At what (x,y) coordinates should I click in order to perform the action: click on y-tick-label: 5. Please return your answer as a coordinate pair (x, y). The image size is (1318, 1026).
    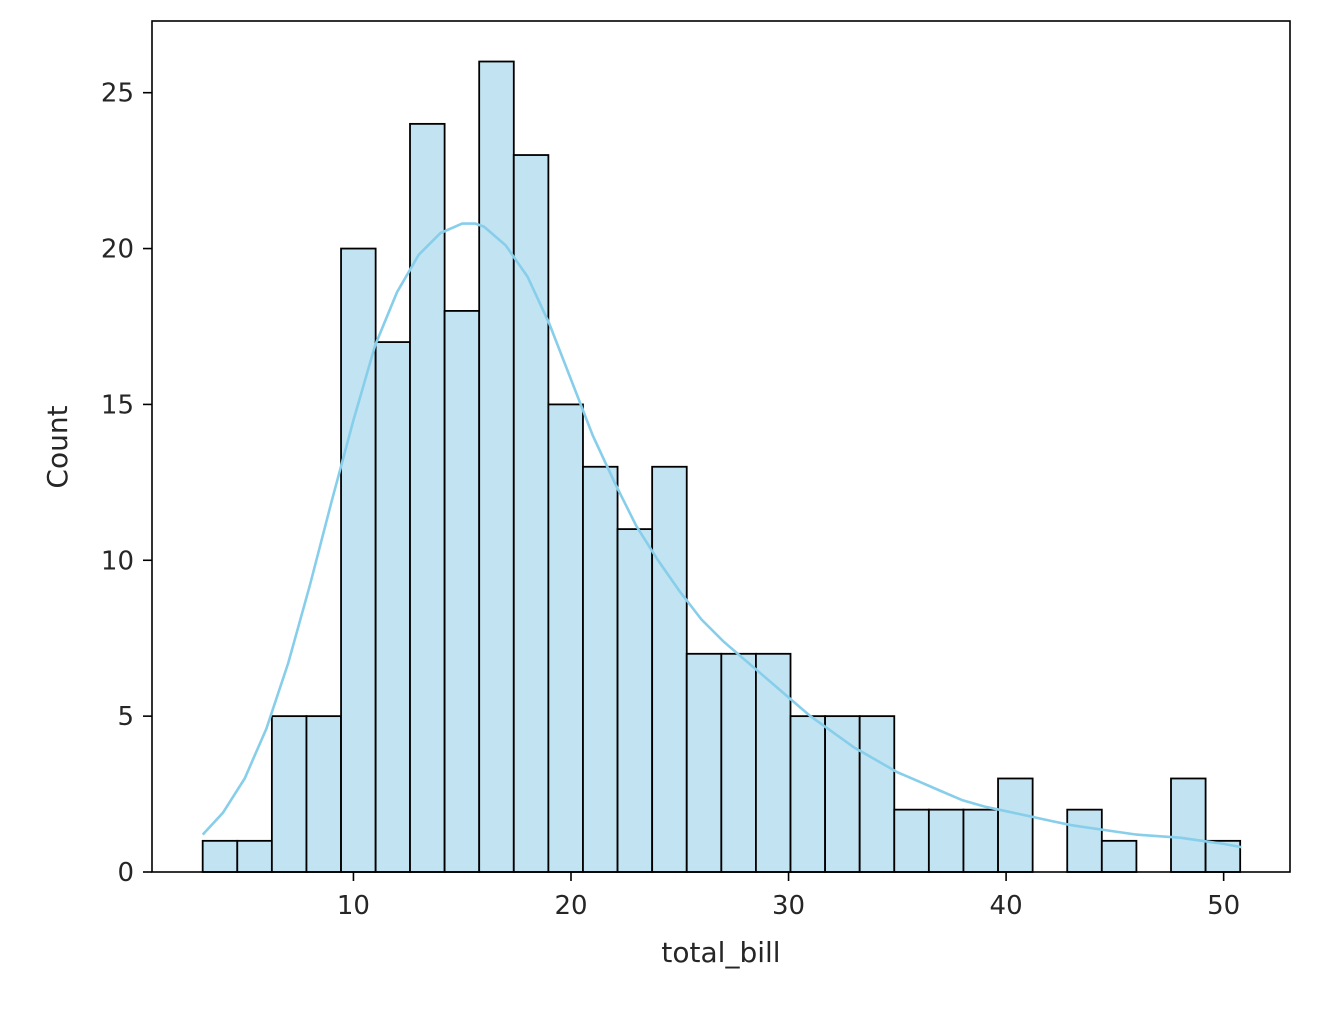
    Looking at the image, I should click on (125, 717).